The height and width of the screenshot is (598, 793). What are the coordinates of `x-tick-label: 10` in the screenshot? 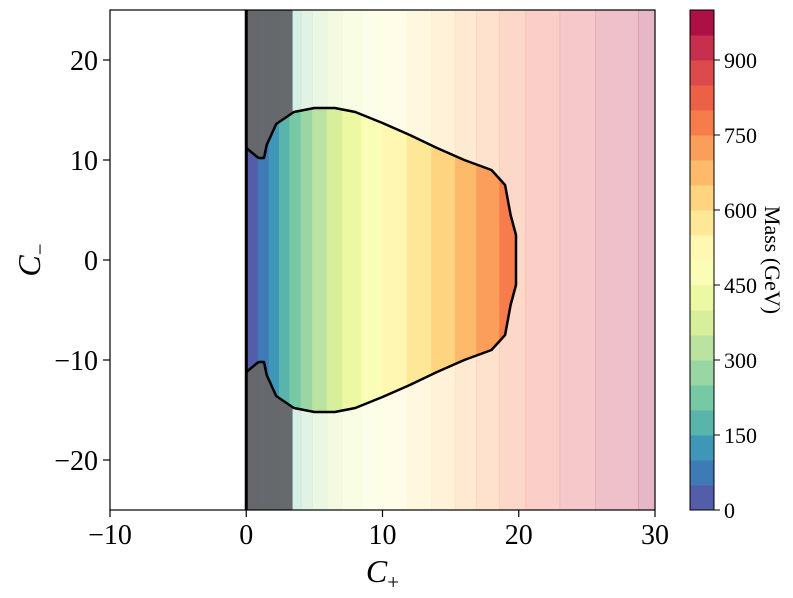 It's located at (383, 535).